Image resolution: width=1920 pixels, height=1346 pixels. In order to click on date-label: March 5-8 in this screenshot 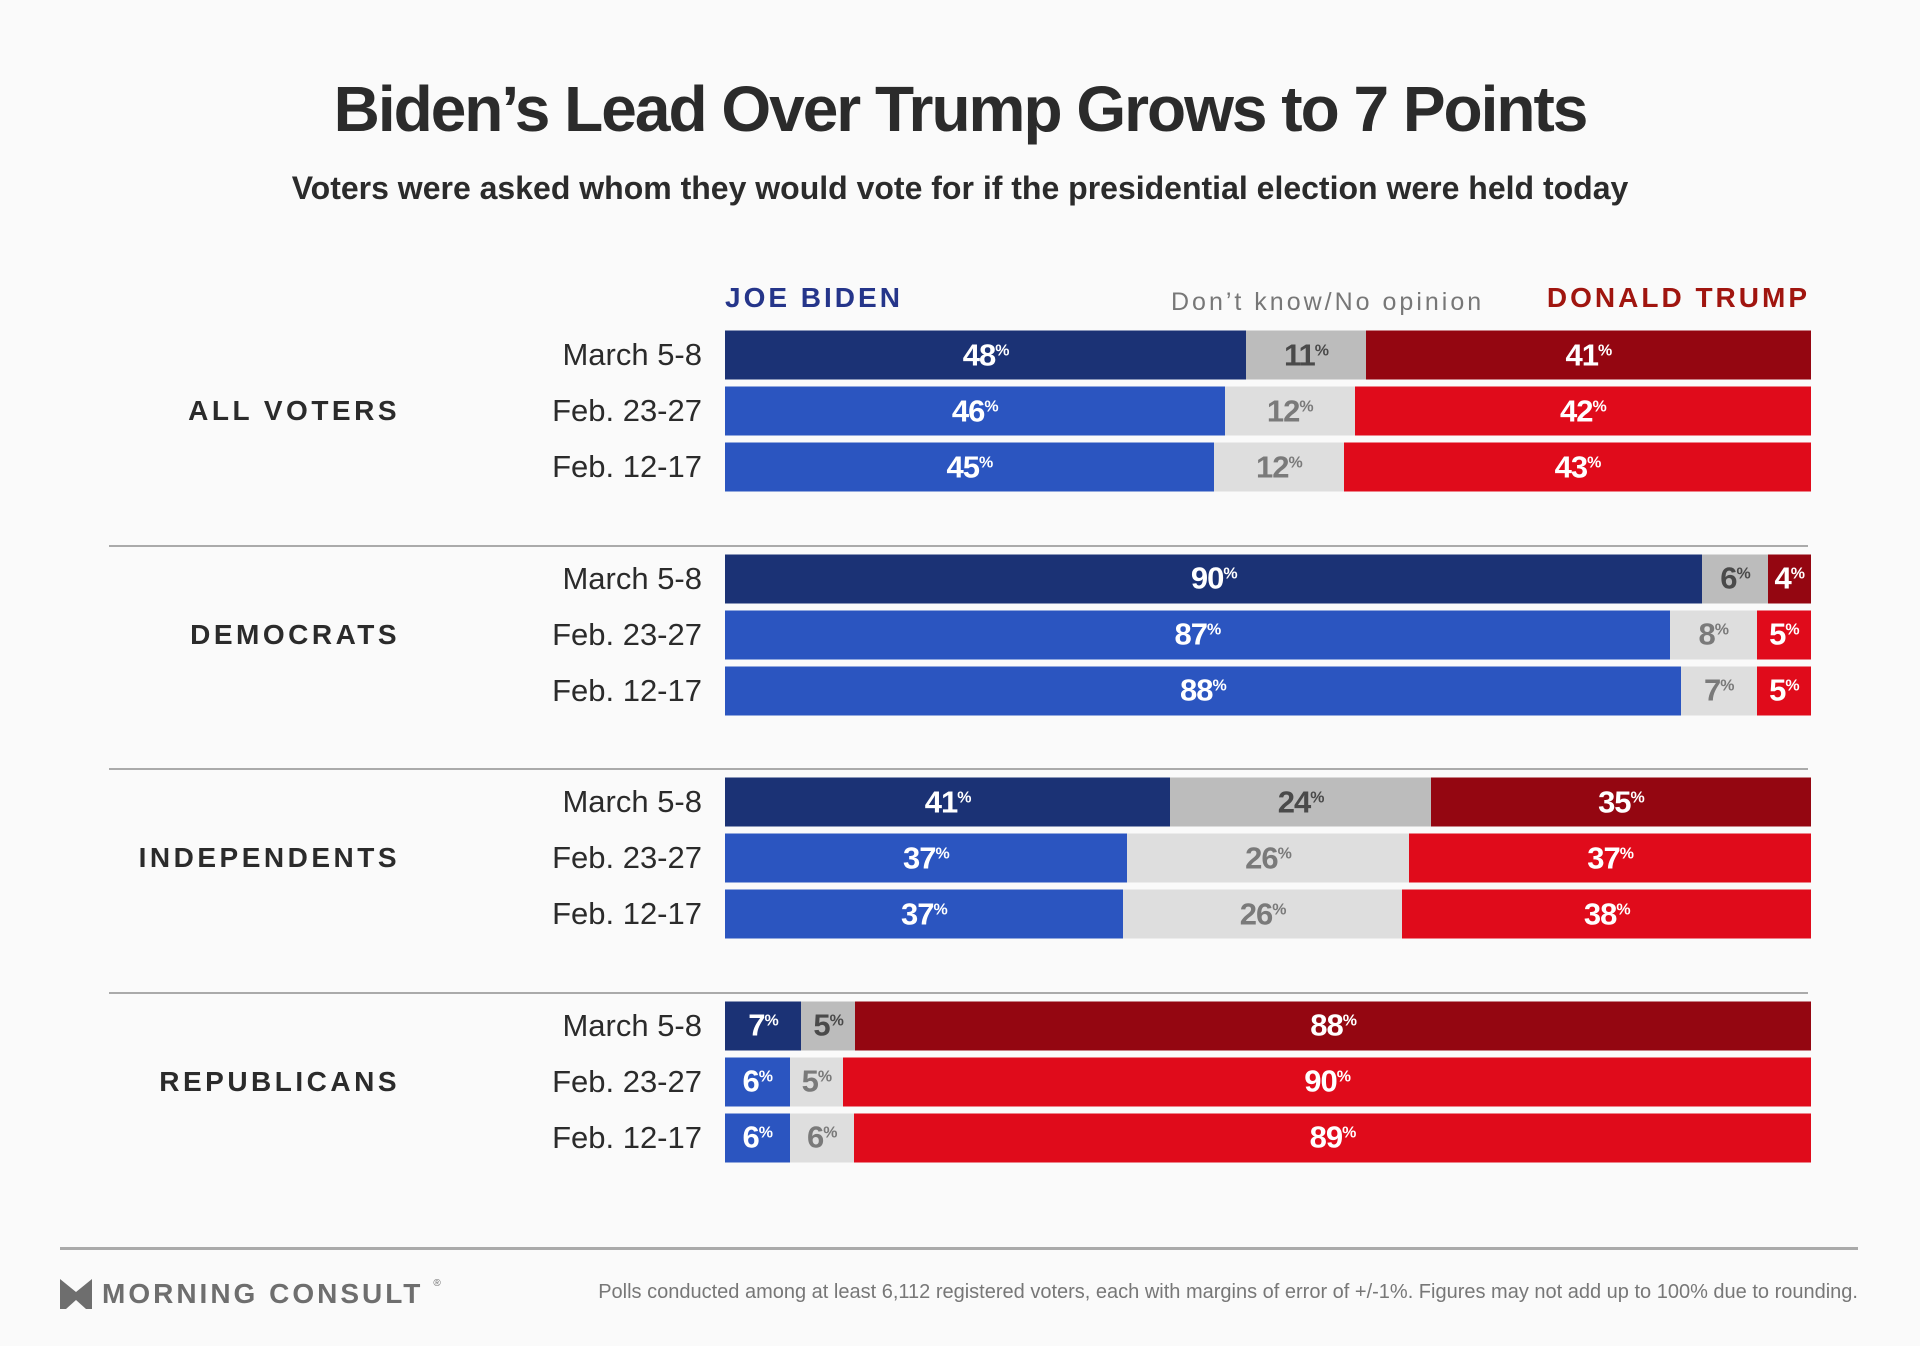, I will do `click(632, 801)`.